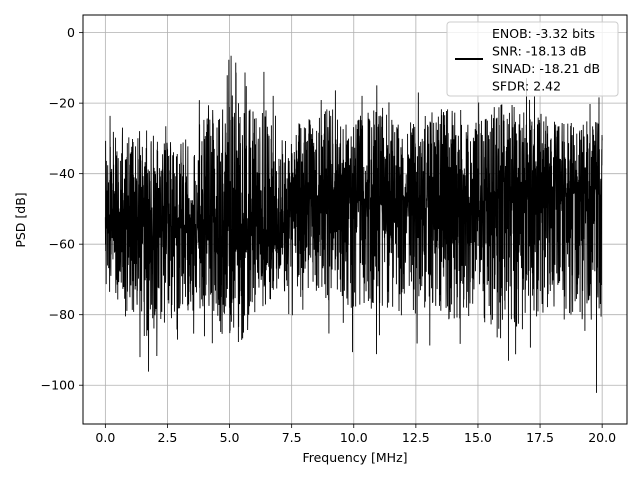 The height and width of the screenshot is (480, 640). I want to click on y-tick-label: −20, so click(62, 103).